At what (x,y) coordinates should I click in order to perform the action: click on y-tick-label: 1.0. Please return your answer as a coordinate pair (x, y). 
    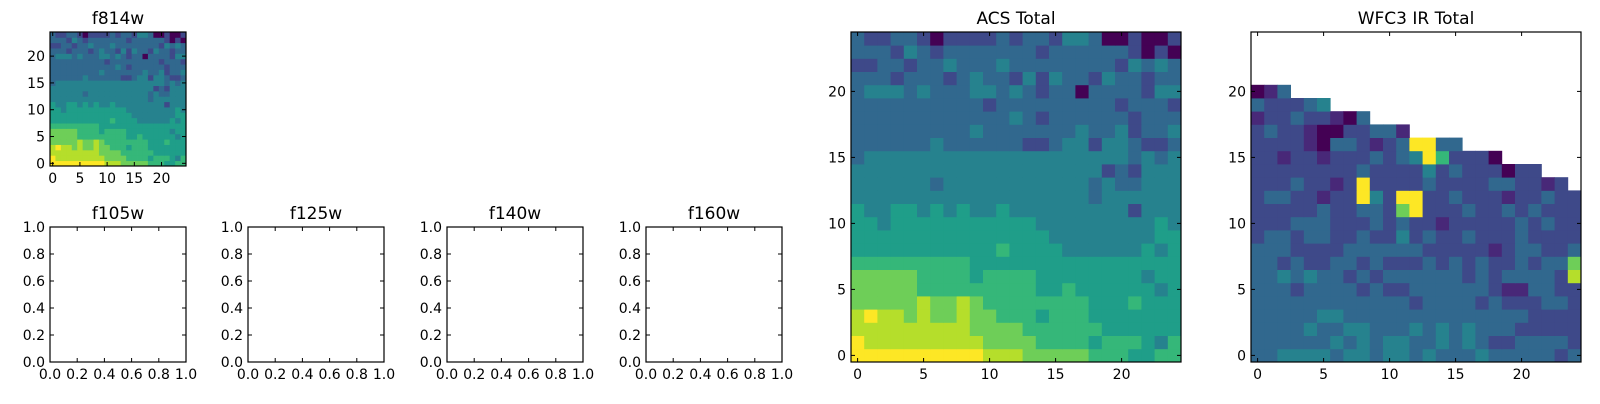
    Looking at the image, I should click on (34, 228).